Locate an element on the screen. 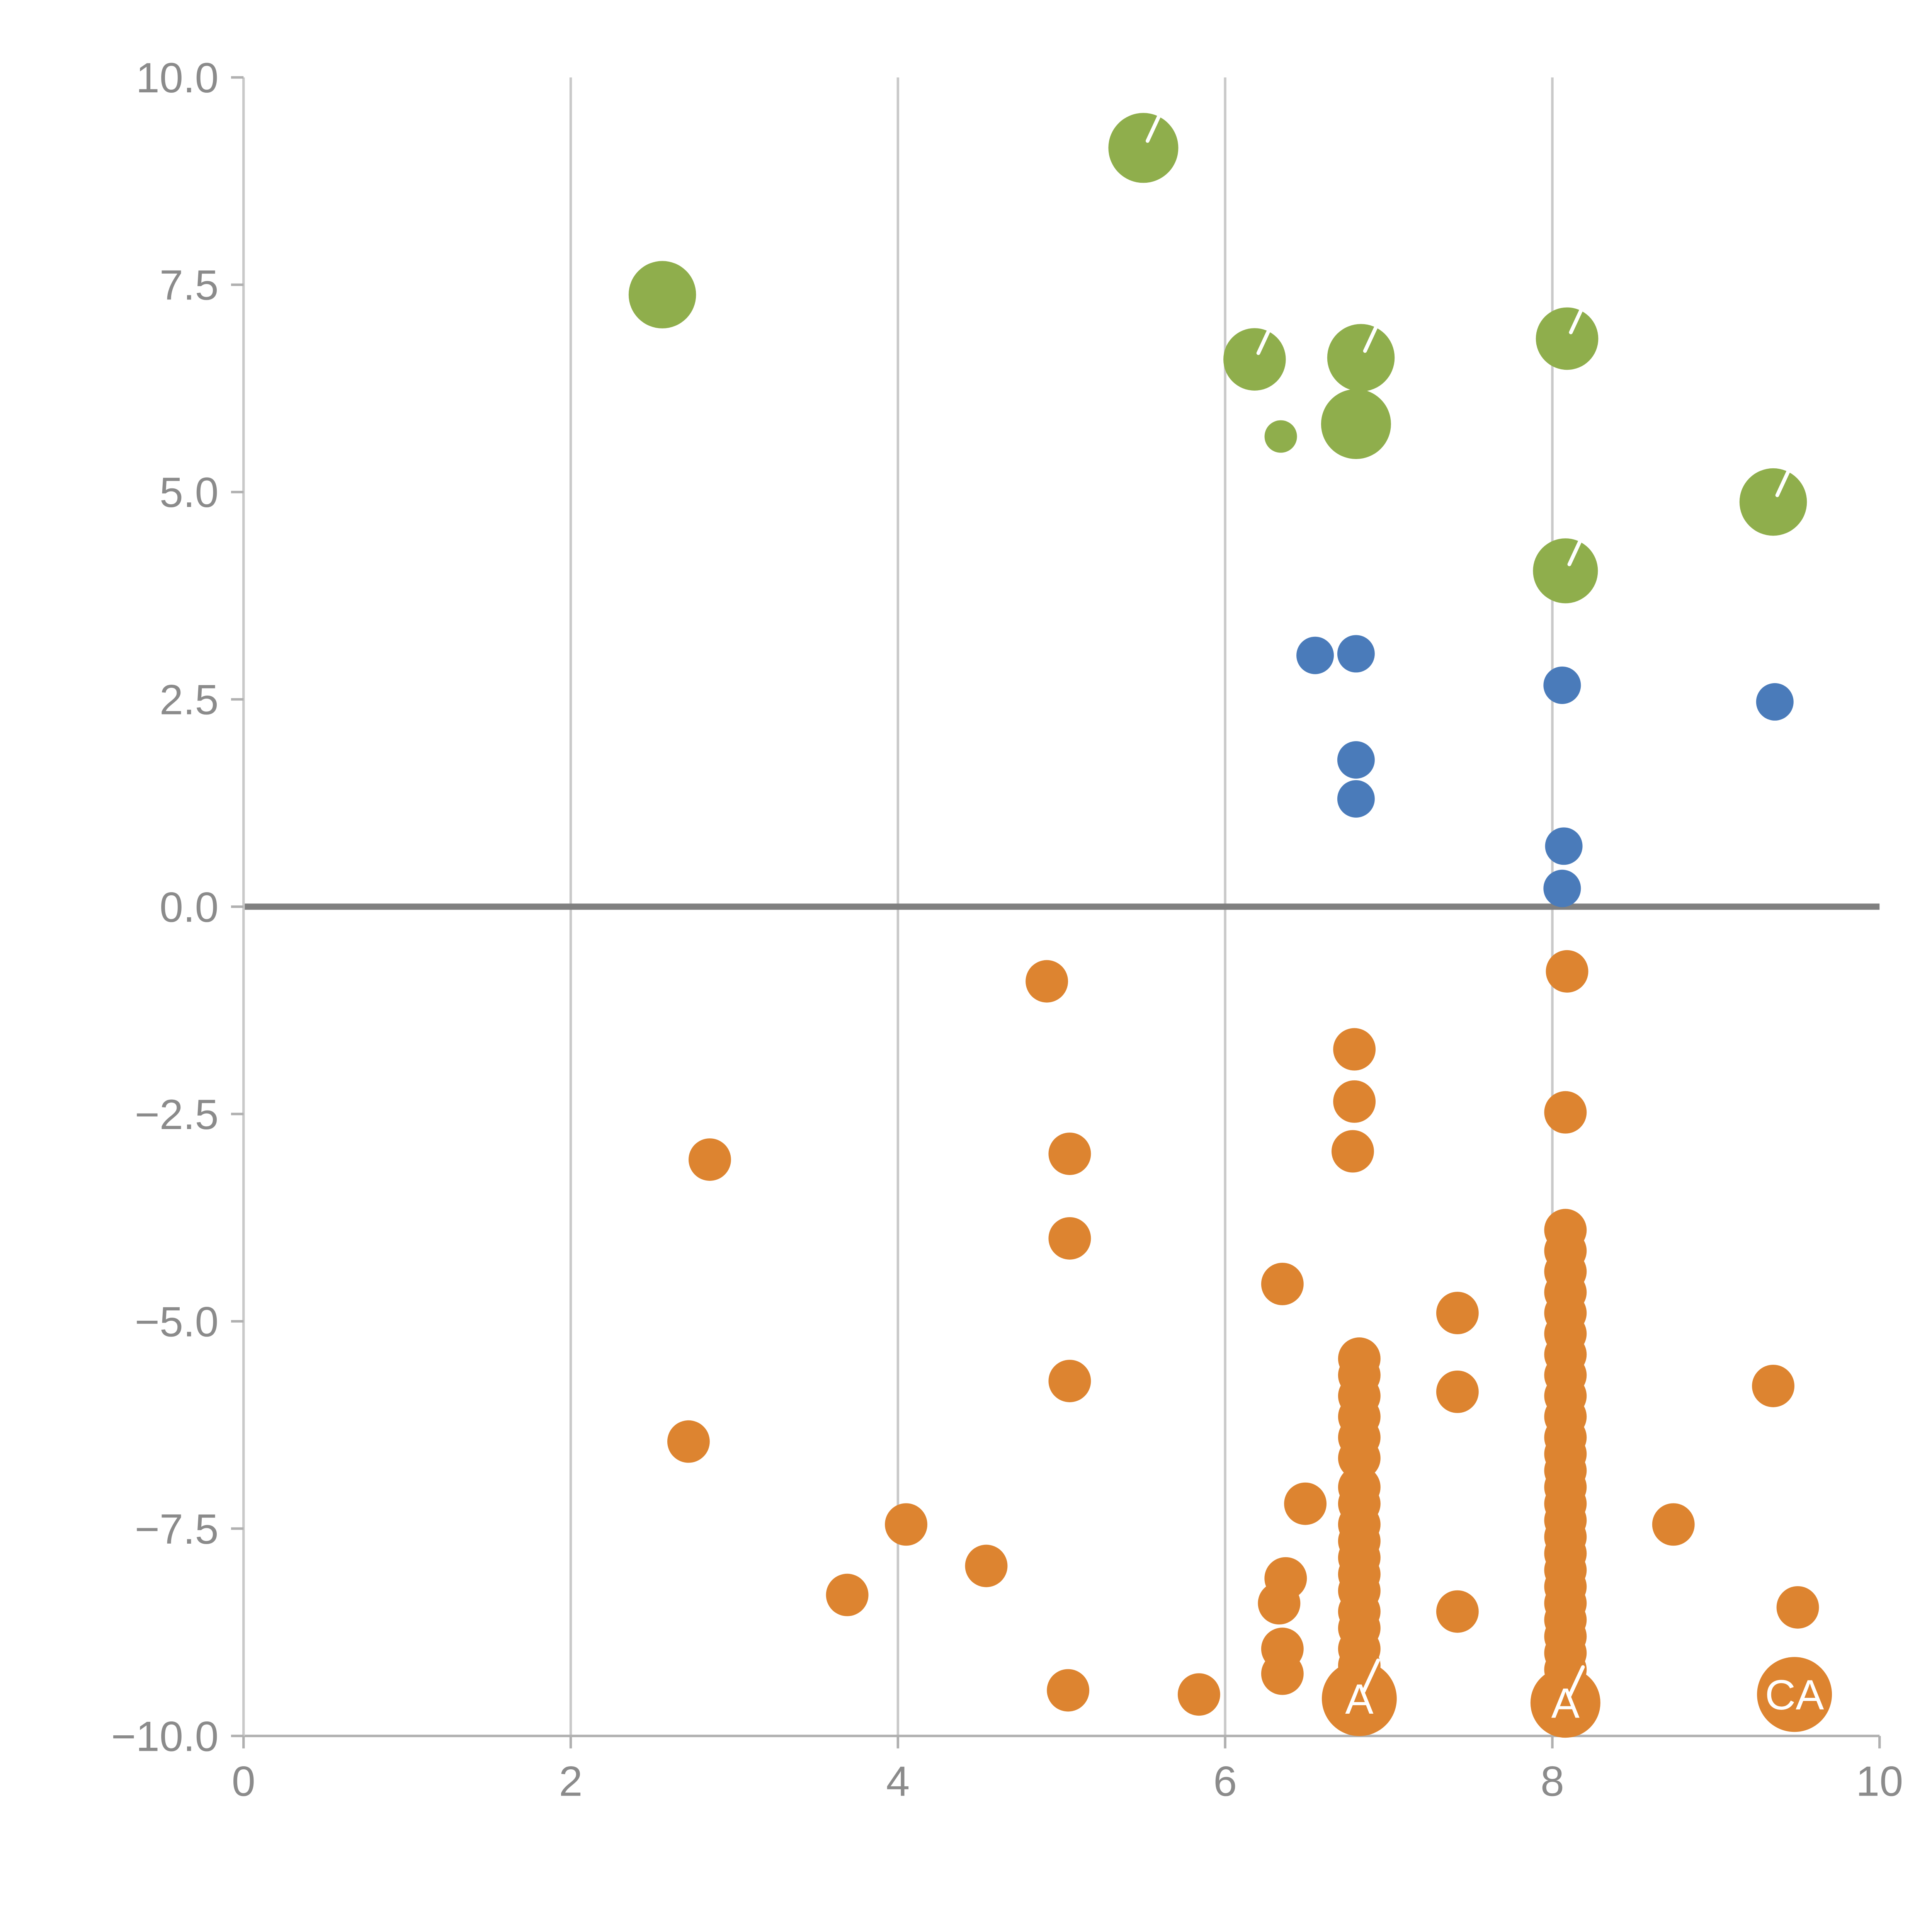 This screenshot has width=1932, height=1932. y-tick-label: −10.0 is located at coordinates (165, 1737).